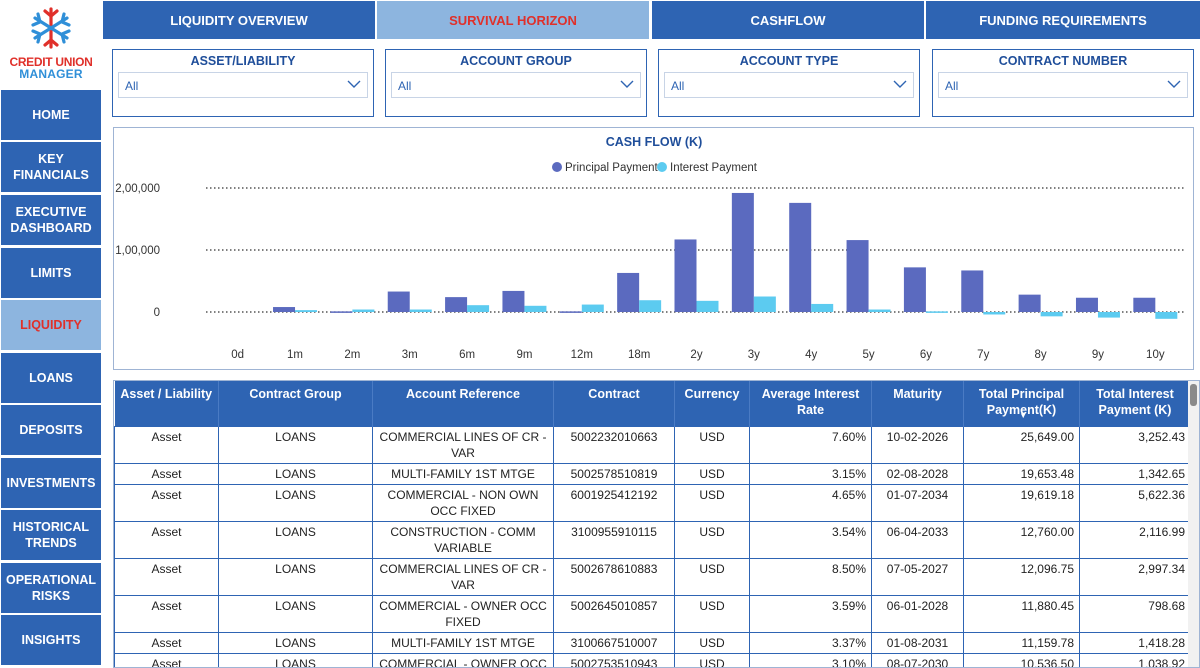 The width and height of the screenshot is (1200, 668). I want to click on col-account-reference: Account Reference, so click(463, 403).